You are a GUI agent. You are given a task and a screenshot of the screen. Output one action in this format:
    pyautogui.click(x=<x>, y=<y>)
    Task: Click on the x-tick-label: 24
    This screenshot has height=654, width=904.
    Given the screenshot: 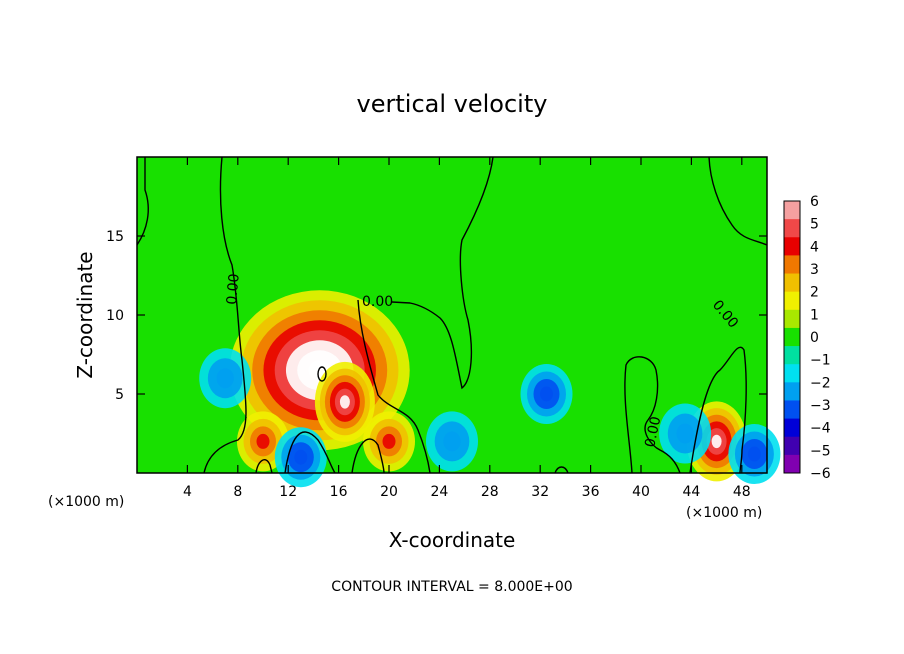 What is the action you would take?
    pyautogui.click(x=439, y=492)
    